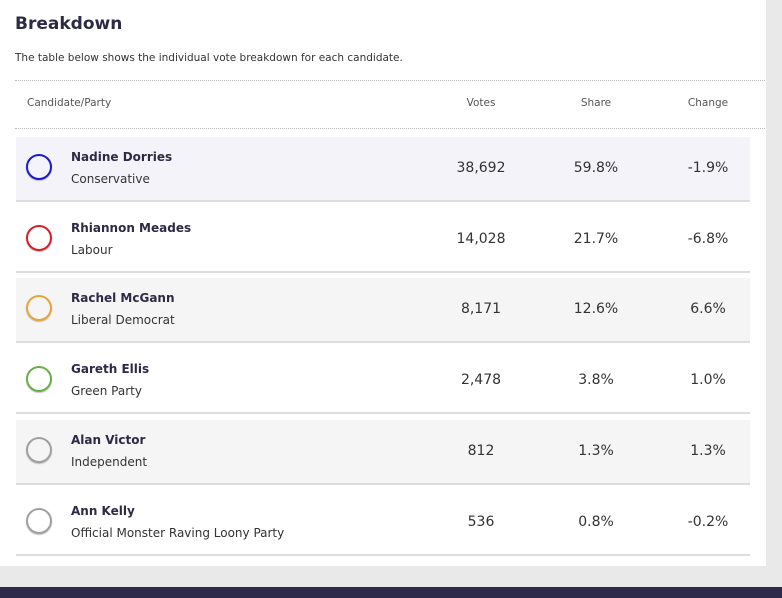  What do you see at coordinates (108, 439) in the screenshot?
I see `candidate-name: Alan Victor` at bounding box center [108, 439].